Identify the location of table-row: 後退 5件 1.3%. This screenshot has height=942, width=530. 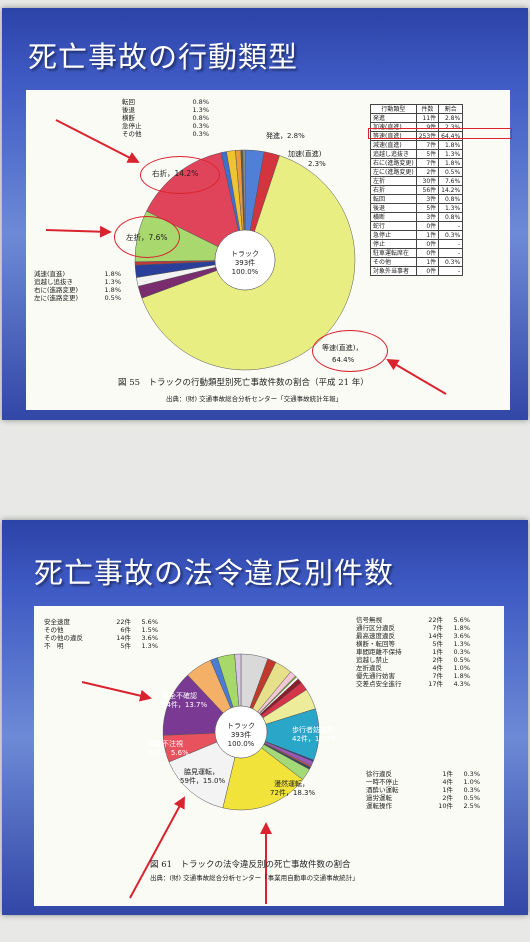
(417, 208).